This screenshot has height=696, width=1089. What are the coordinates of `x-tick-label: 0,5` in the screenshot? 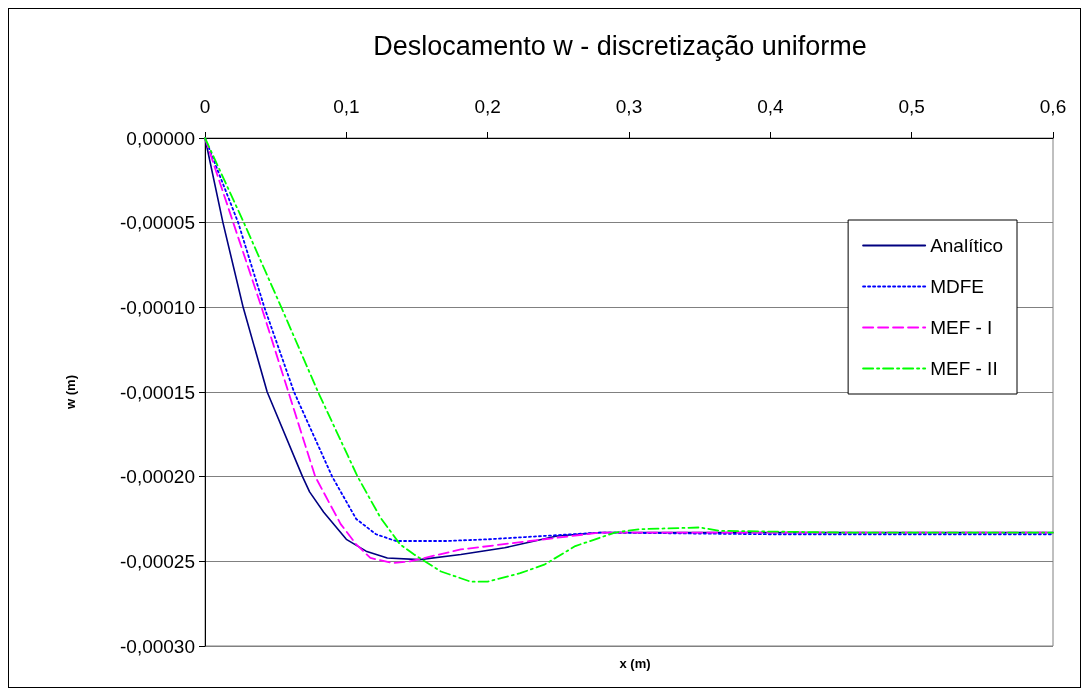 It's located at (911, 106).